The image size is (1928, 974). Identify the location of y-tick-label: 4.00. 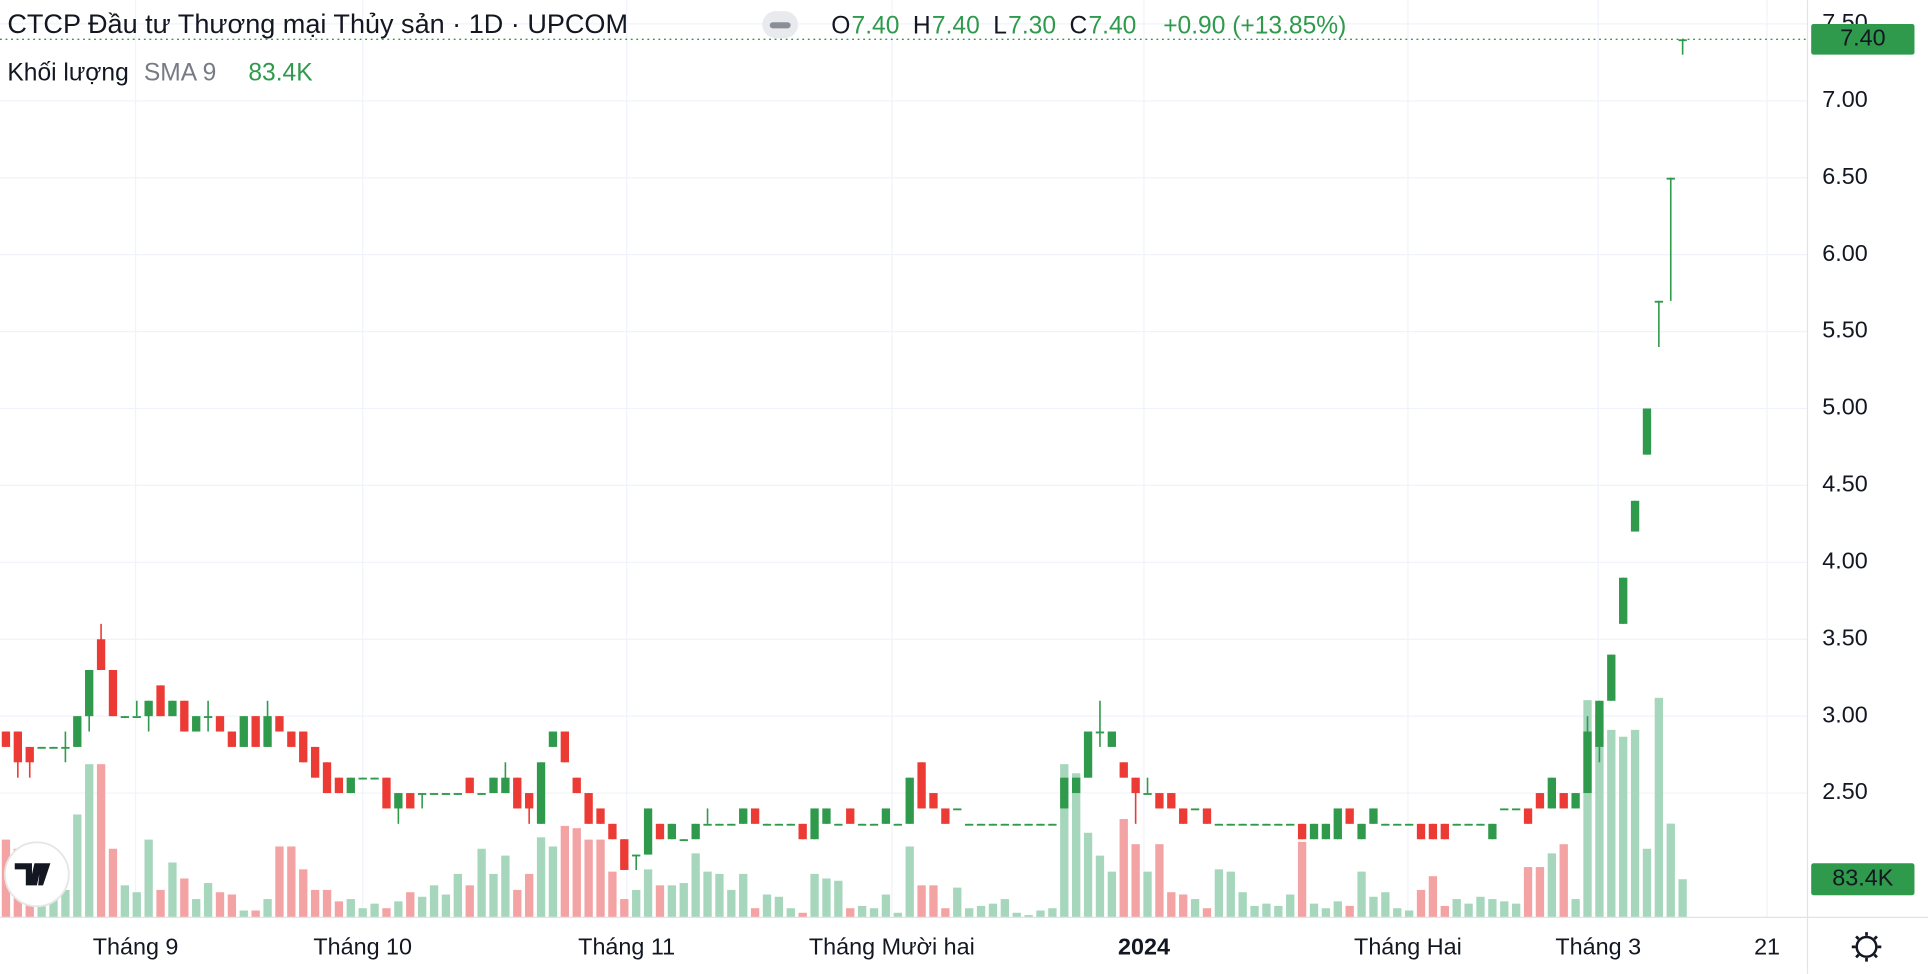
(1844, 560).